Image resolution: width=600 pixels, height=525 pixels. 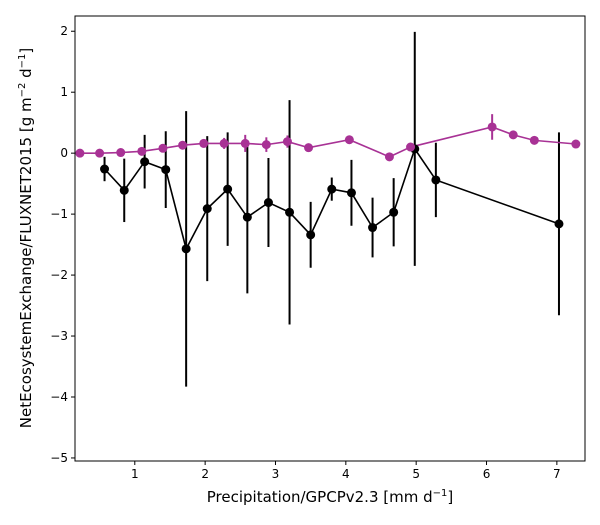 What do you see at coordinates (64, 153) in the screenshot?
I see `y-tick-label: 0` at bounding box center [64, 153].